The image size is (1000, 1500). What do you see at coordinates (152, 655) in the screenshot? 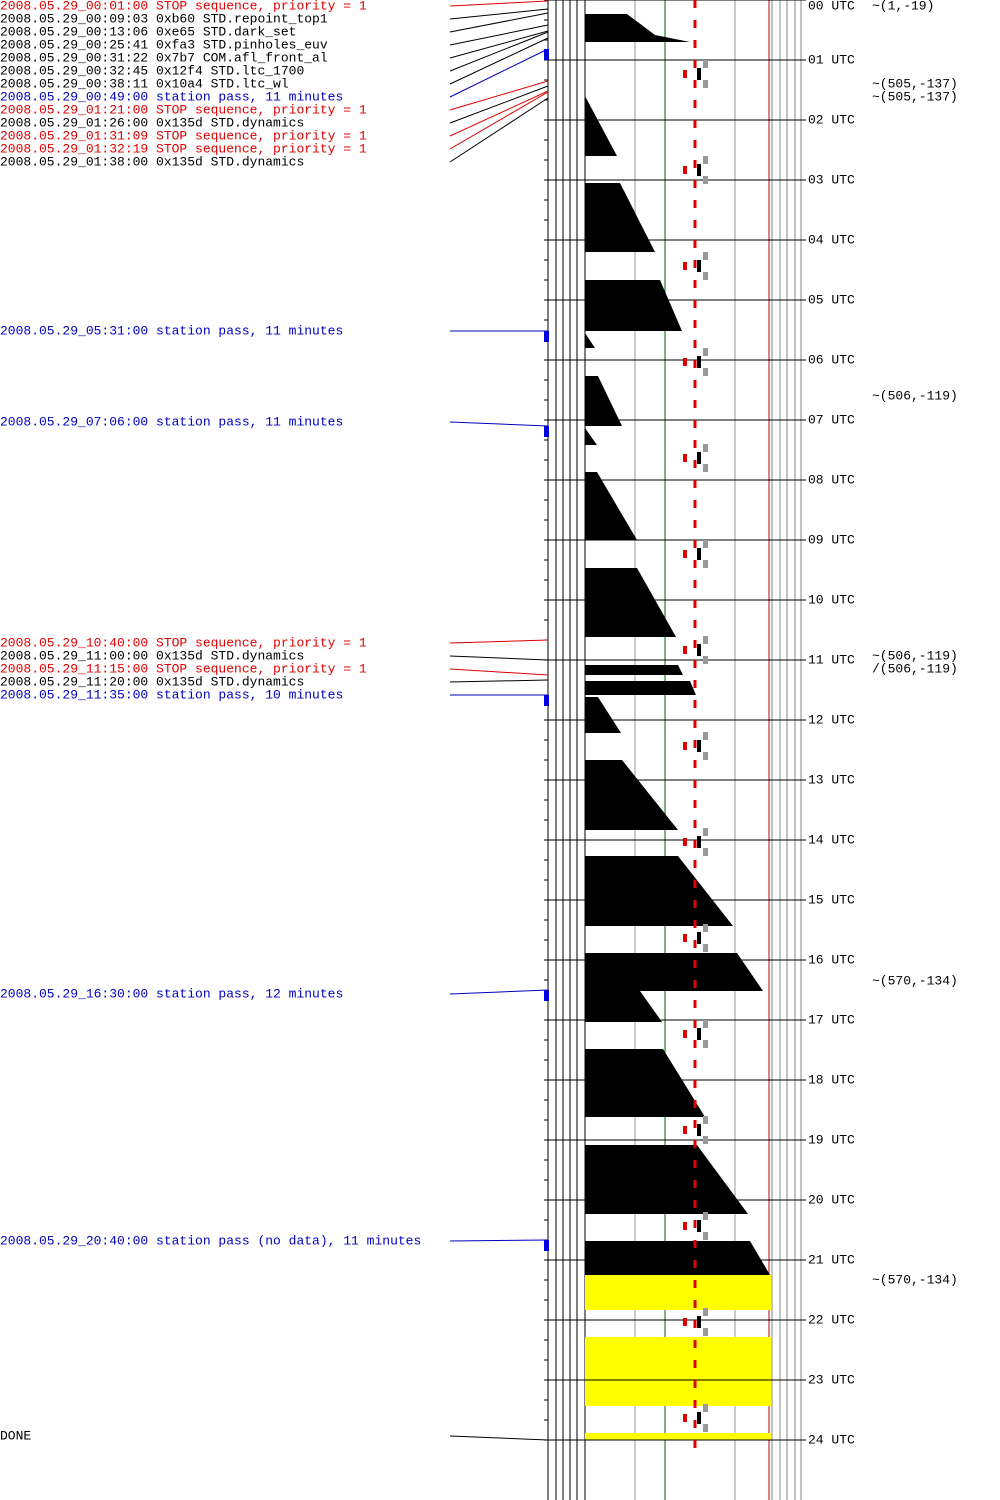
I see `event-text: 2008.05.29_11:00:00 0x135d STD.dynamics` at bounding box center [152, 655].